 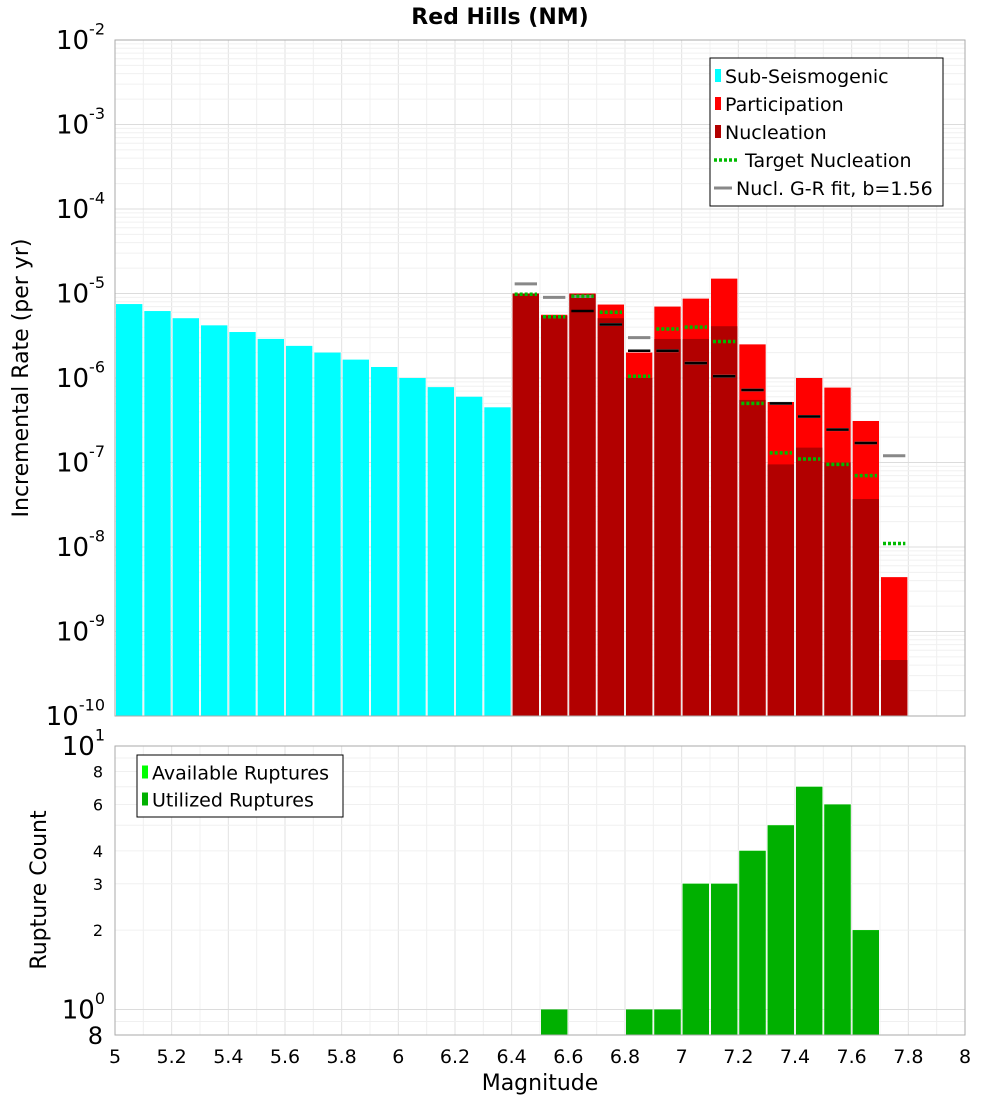 I want to click on bottom-y-tick-label: 4, so click(x=98, y=851).